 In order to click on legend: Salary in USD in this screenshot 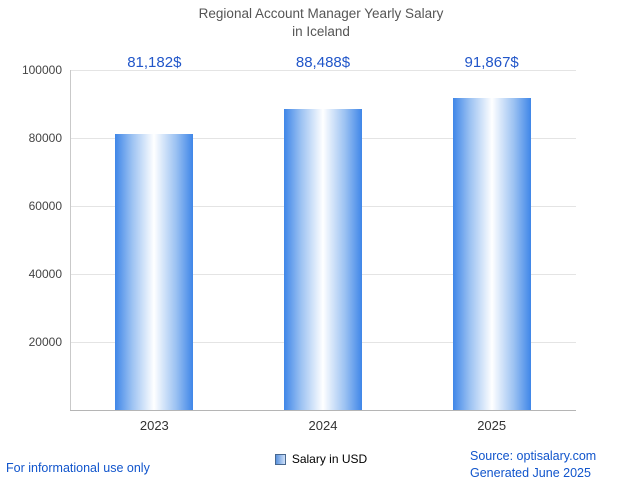, I will do `click(321, 459)`.